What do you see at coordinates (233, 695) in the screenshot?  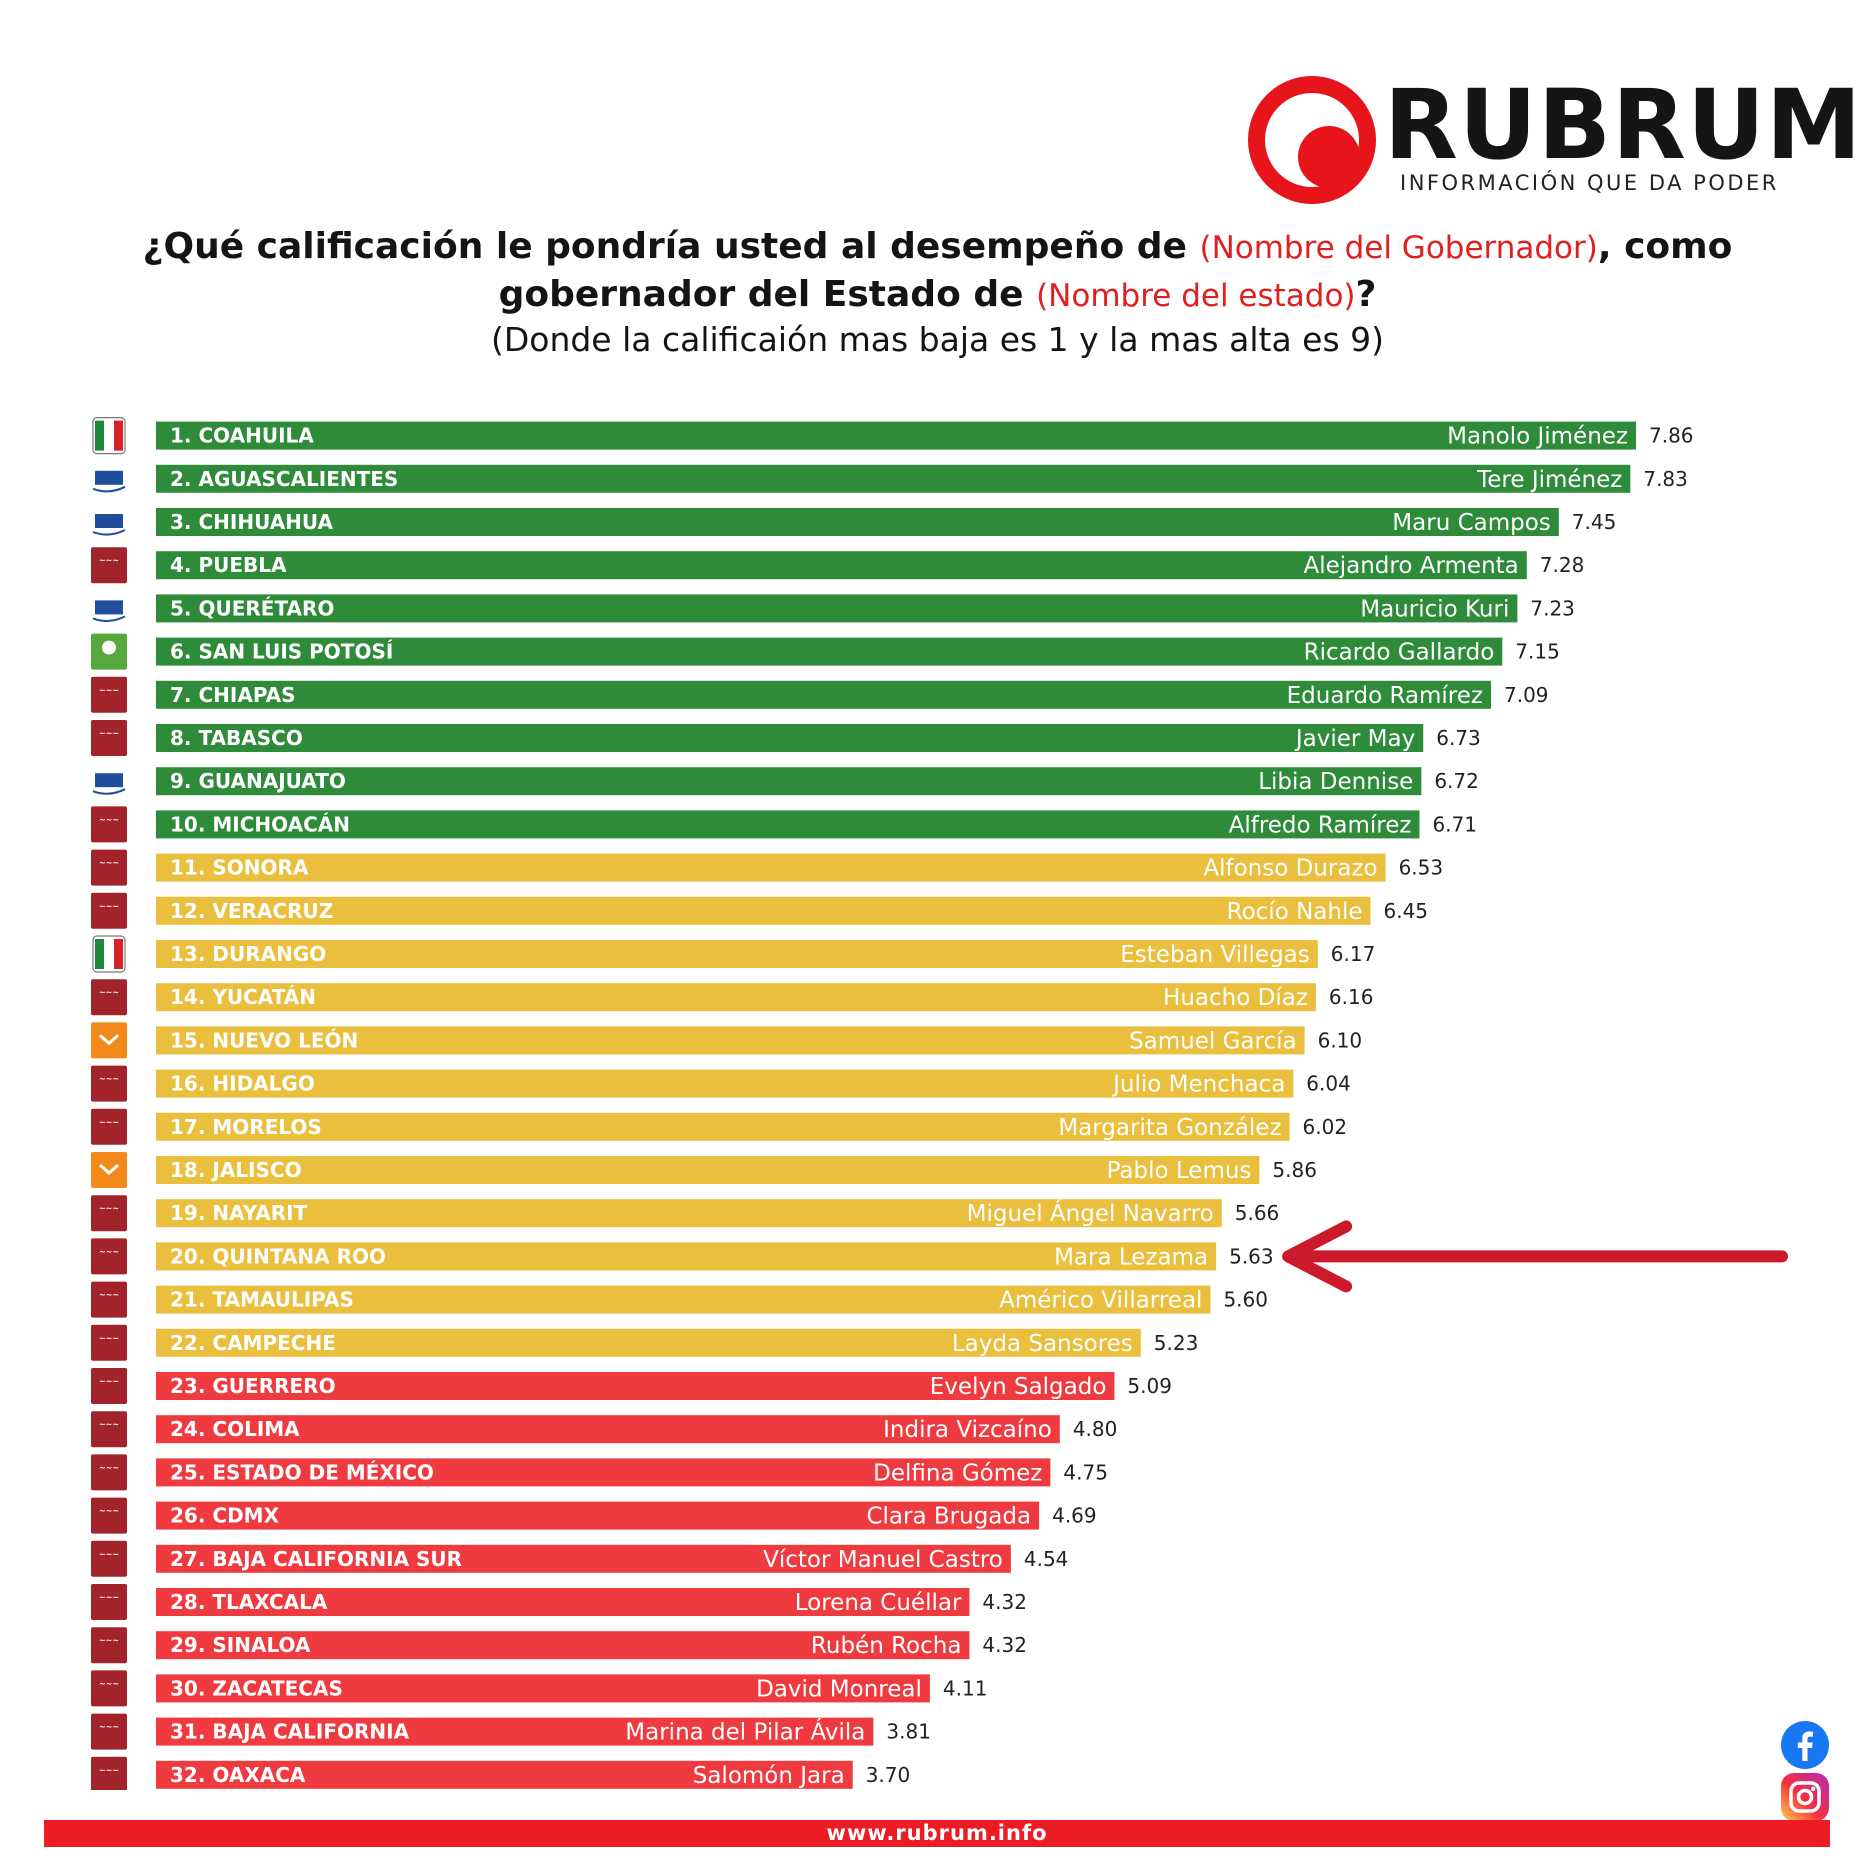 I see `bar-state-label: 7. CHIAPAS` at bounding box center [233, 695].